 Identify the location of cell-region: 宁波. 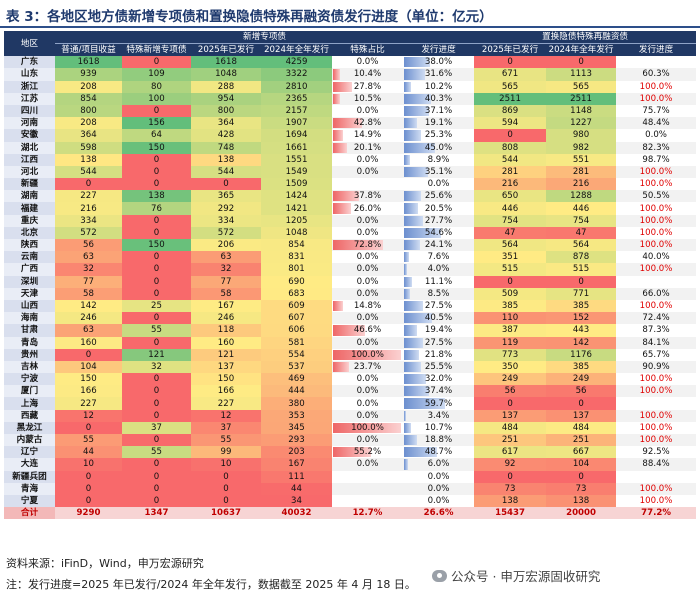
(29, 379).